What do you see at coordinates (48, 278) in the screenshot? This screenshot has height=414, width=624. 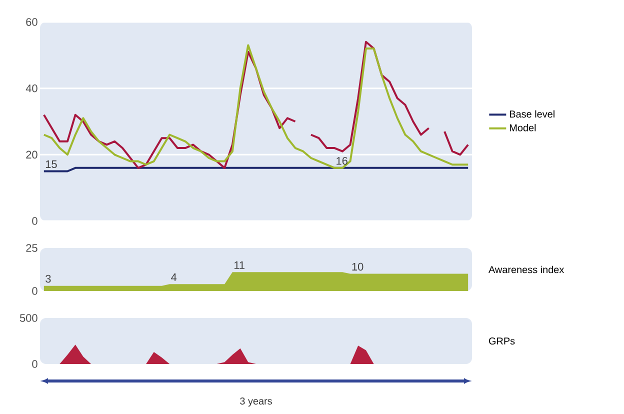 I see `annotation: 3` at bounding box center [48, 278].